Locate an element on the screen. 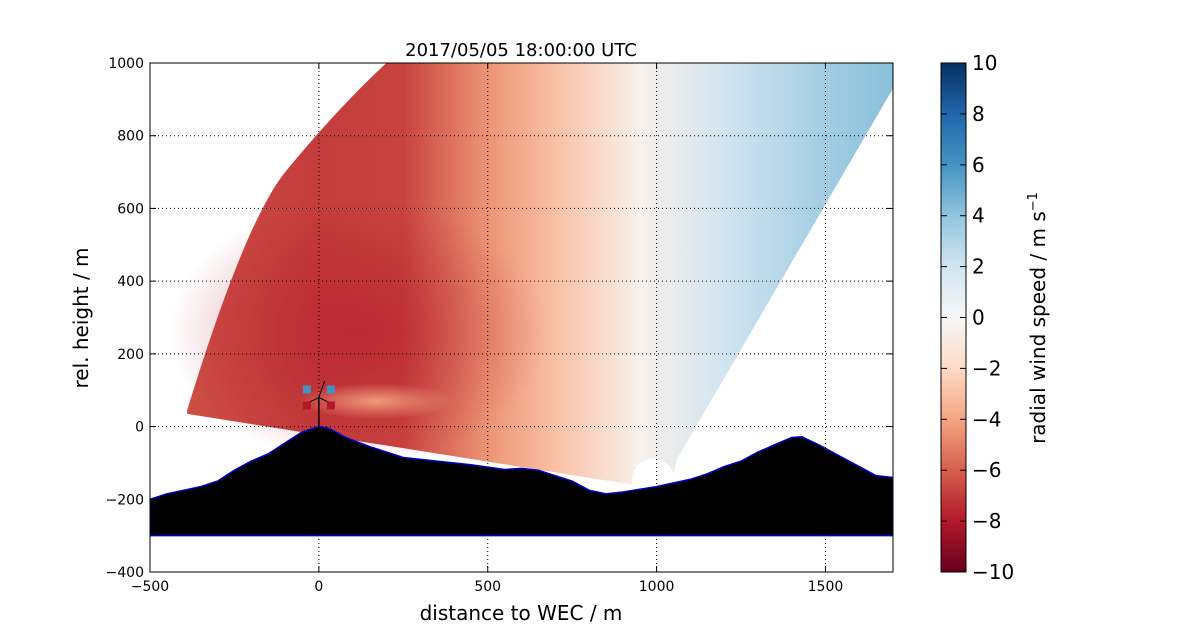 The image size is (1200, 636). x-tick-label: 1500 is located at coordinates (826, 587).